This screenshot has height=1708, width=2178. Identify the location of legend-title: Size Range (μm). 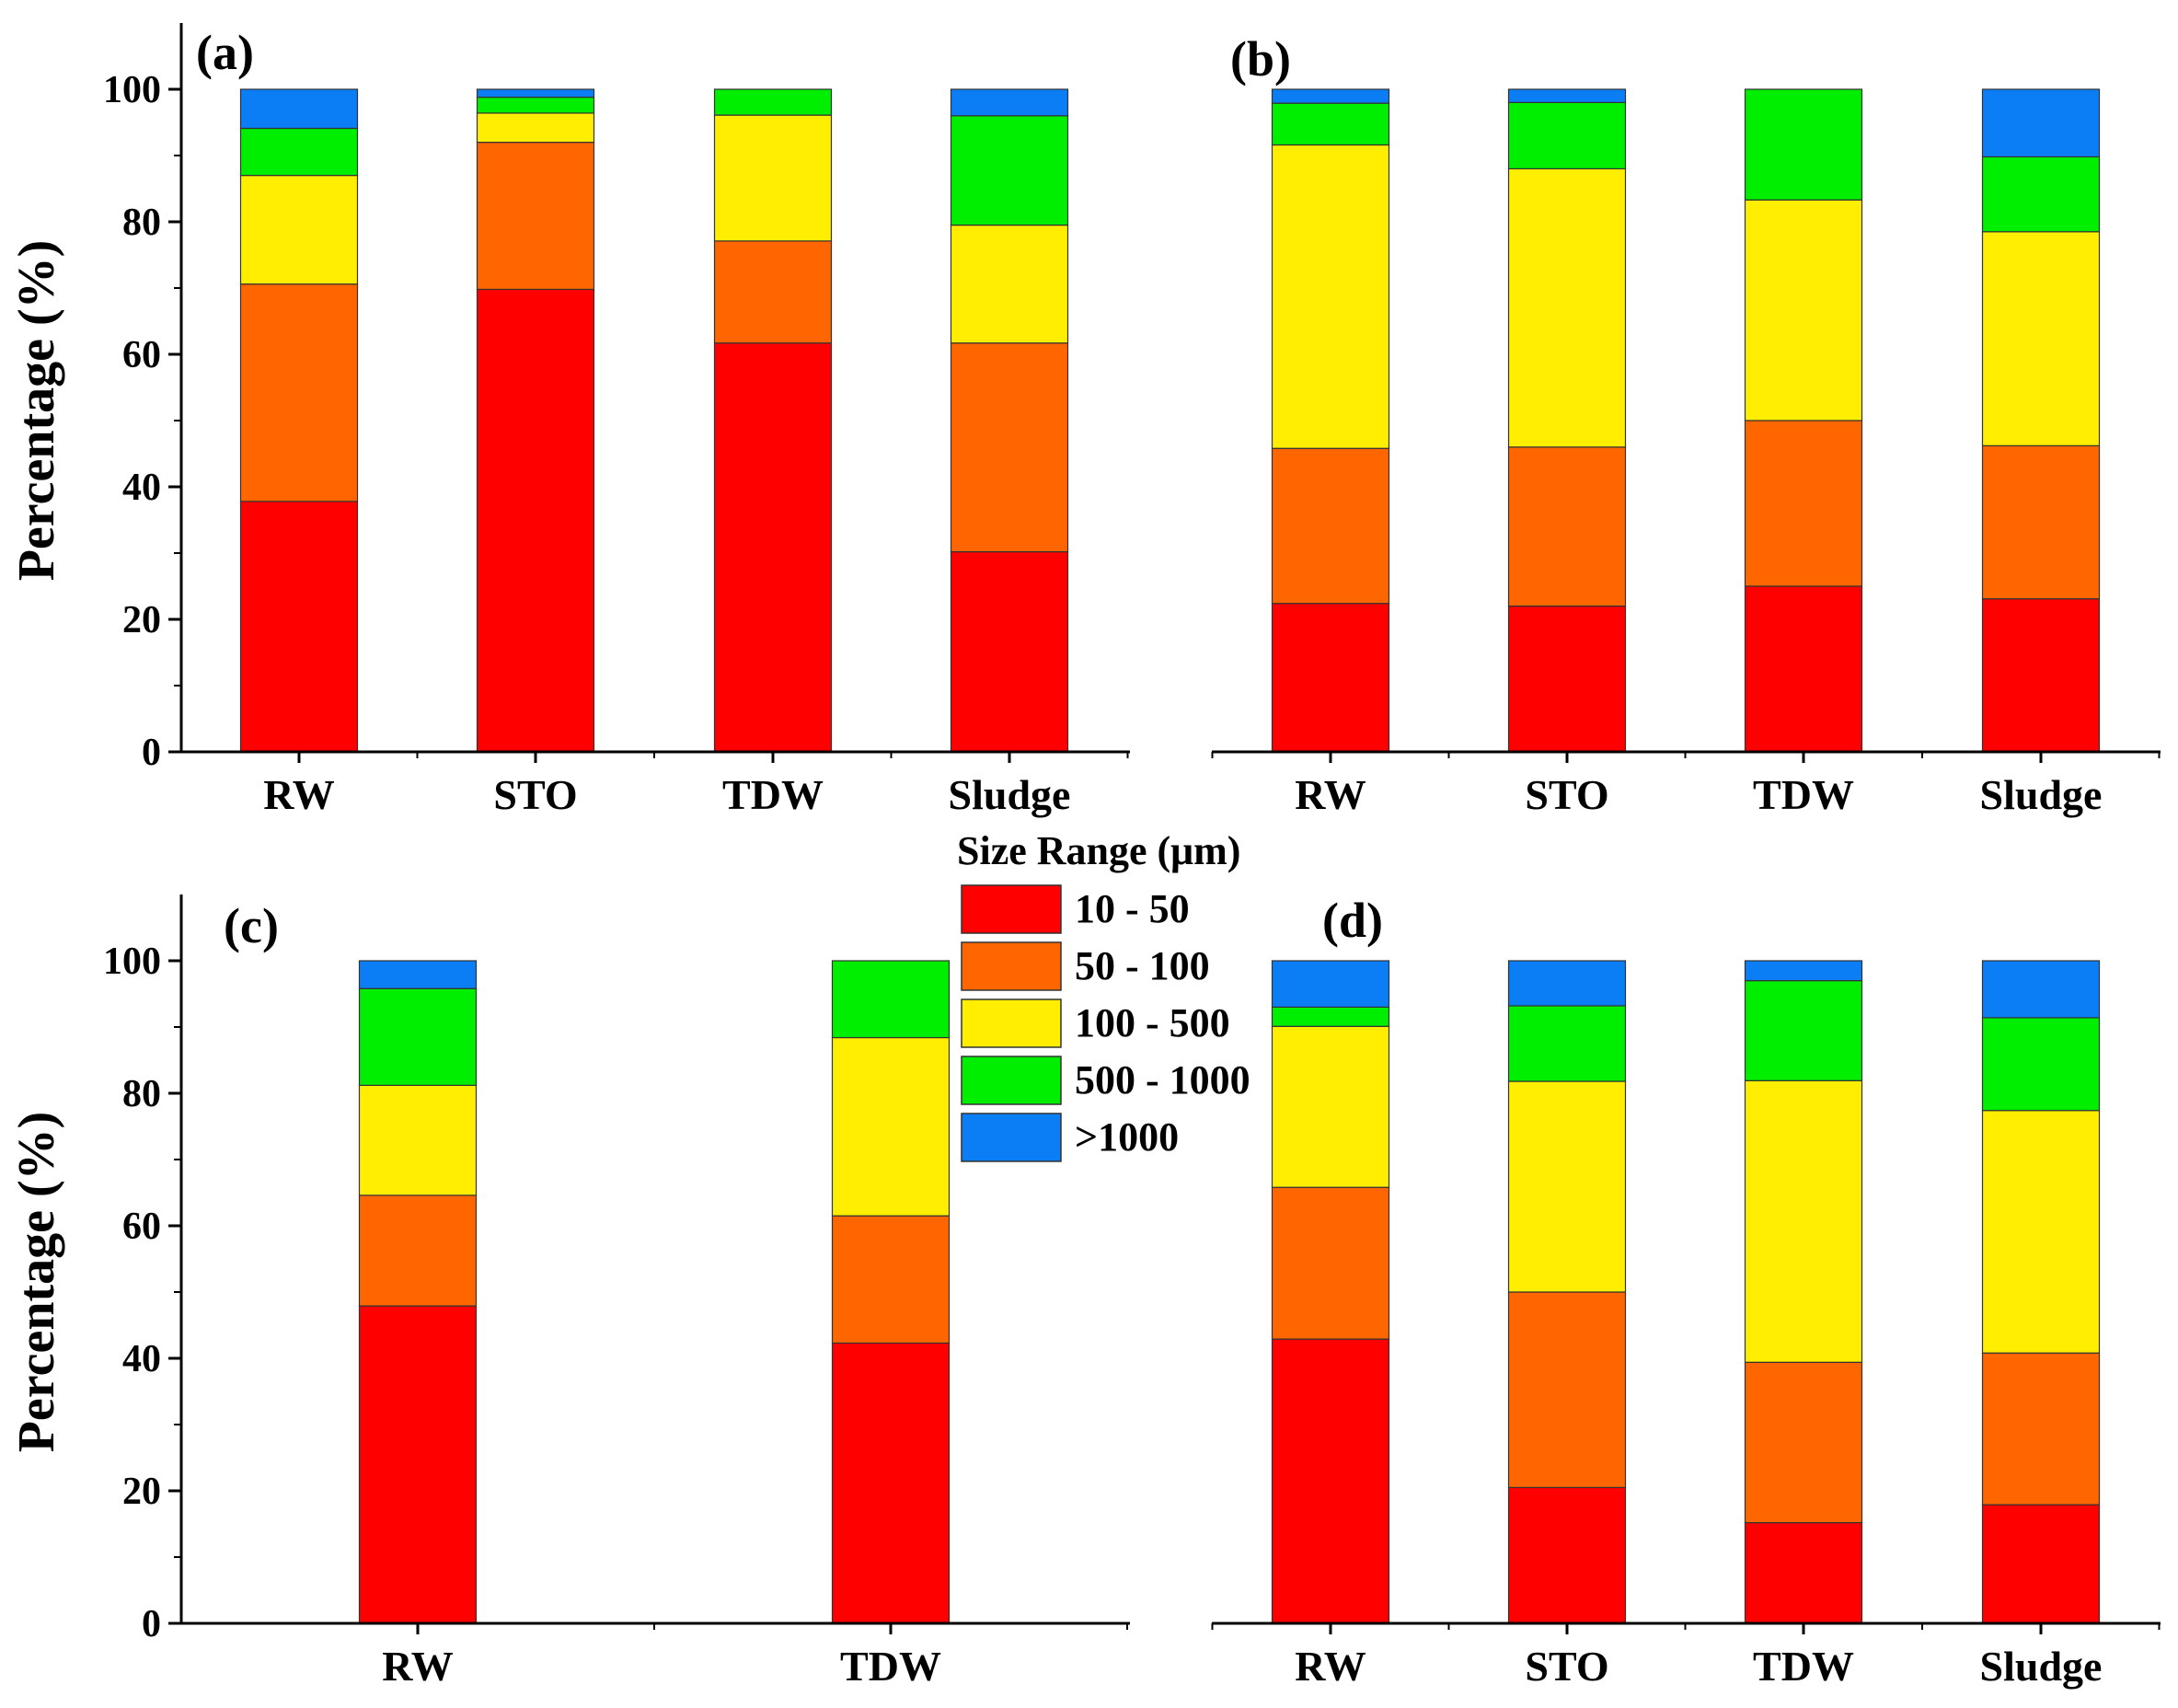
(1098, 850).